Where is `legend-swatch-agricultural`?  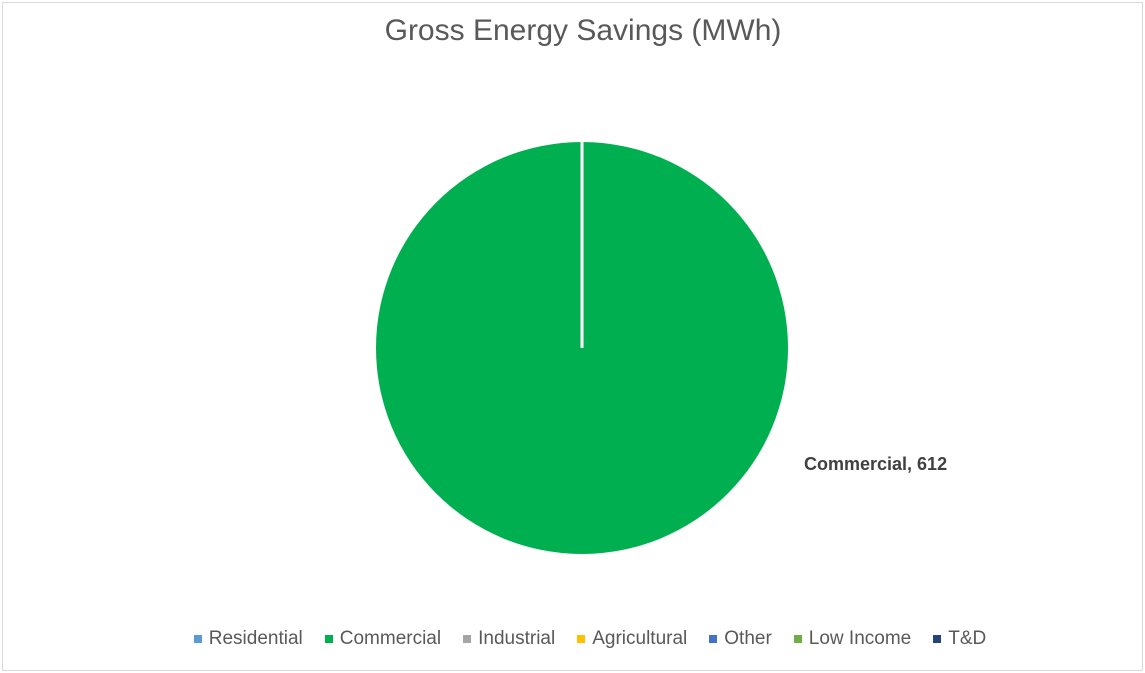
legend-swatch-agricultural is located at coordinates (581, 639).